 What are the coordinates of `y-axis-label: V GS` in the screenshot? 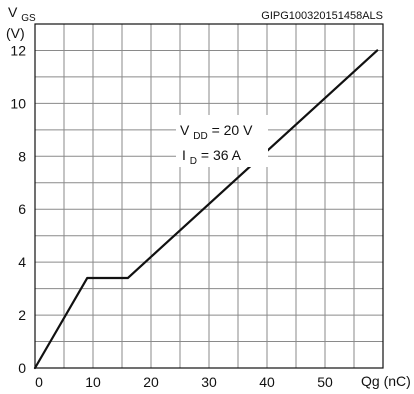 It's located at (22, 14).